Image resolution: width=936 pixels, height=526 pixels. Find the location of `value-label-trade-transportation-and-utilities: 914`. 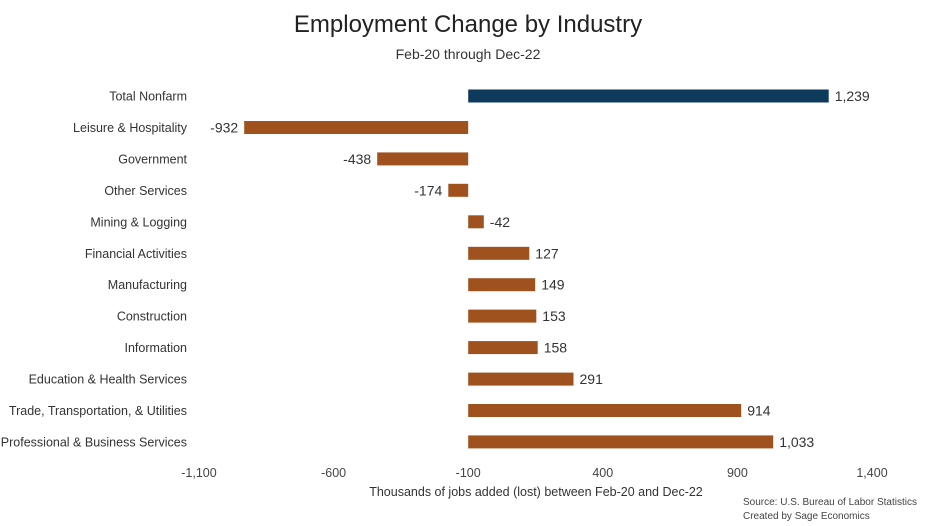

value-label-trade-transportation-and-utilities: 914 is located at coordinates (759, 411).